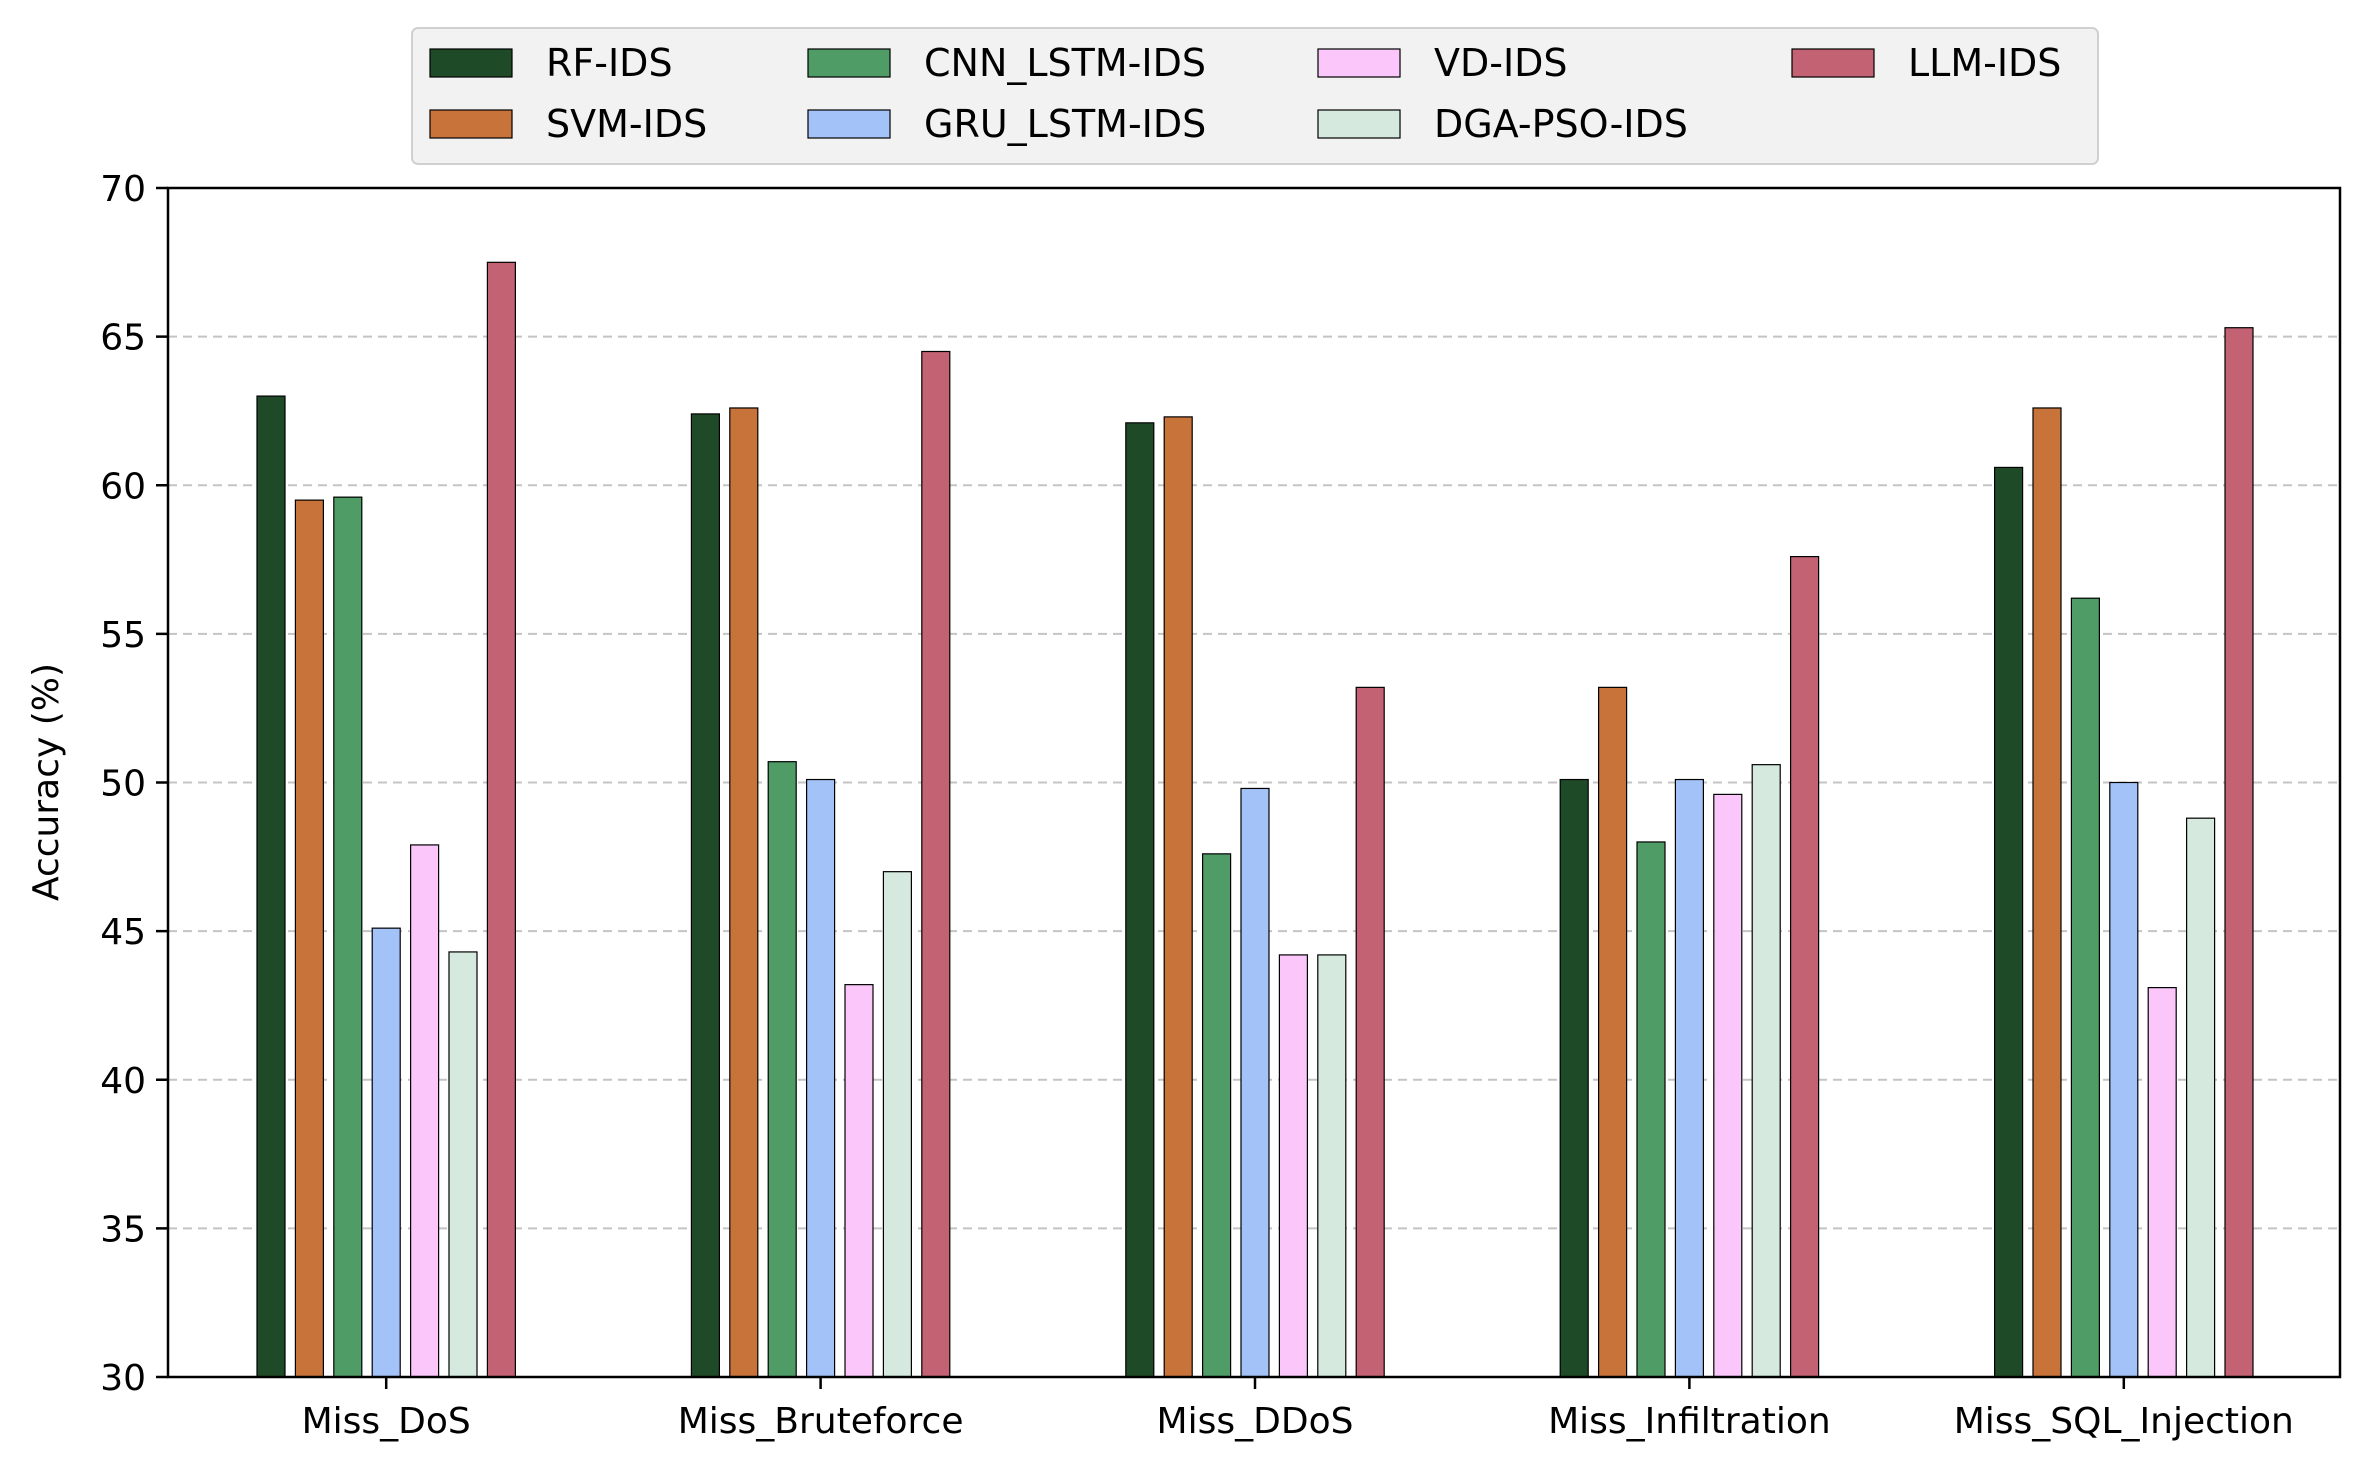 This screenshot has height=1473, width=2367. What do you see at coordinates (123, 784) in the screenshot?
I see `y-tick-label: 50` at bounding box center [123, 784].